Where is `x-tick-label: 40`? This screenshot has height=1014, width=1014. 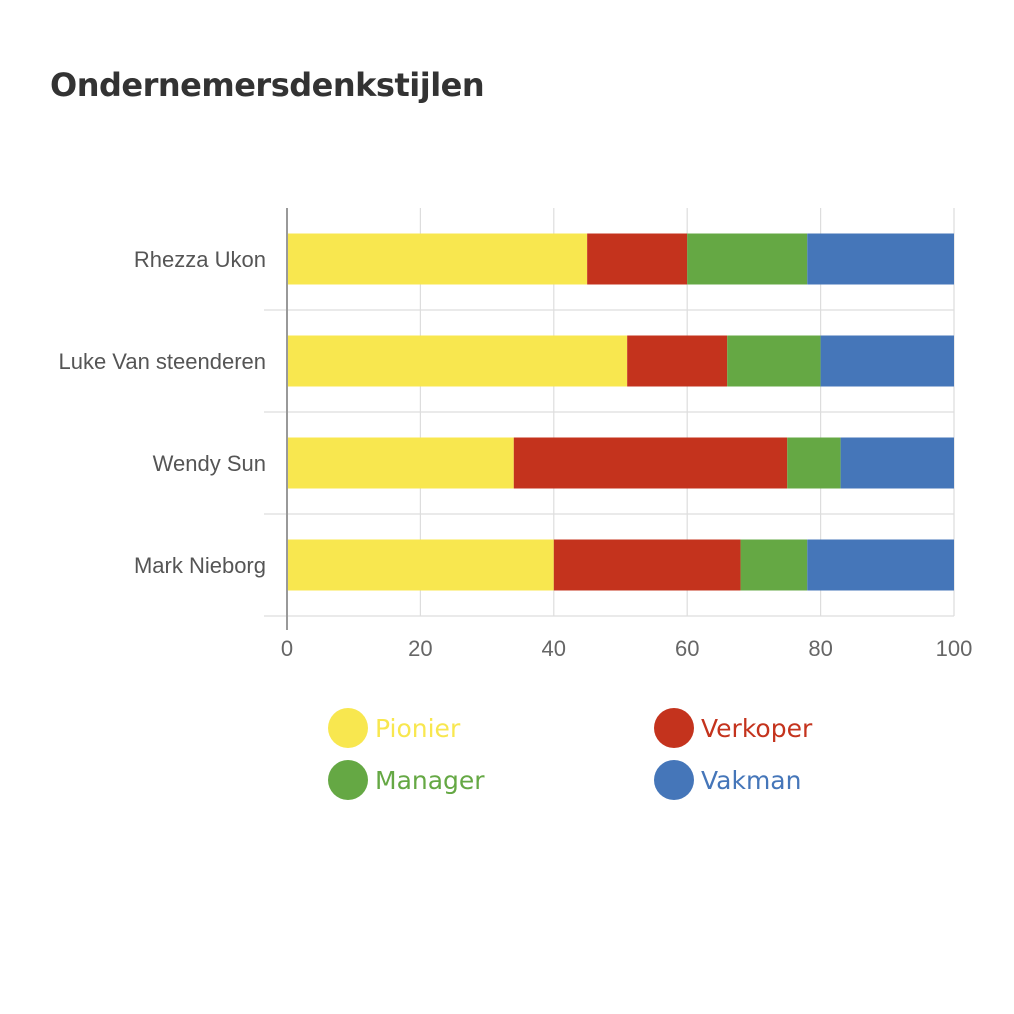 x-tick-label: 40 is located at coordinates (554, 648).